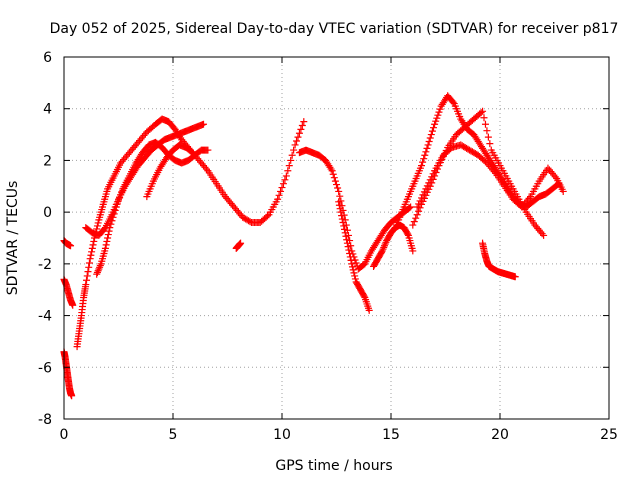 Image resolution: width=640 pixels, height=480 pixels. Describe the element at coordinates (47, 110) in the screenshot. I see `y-tick-label: 4` at that location.